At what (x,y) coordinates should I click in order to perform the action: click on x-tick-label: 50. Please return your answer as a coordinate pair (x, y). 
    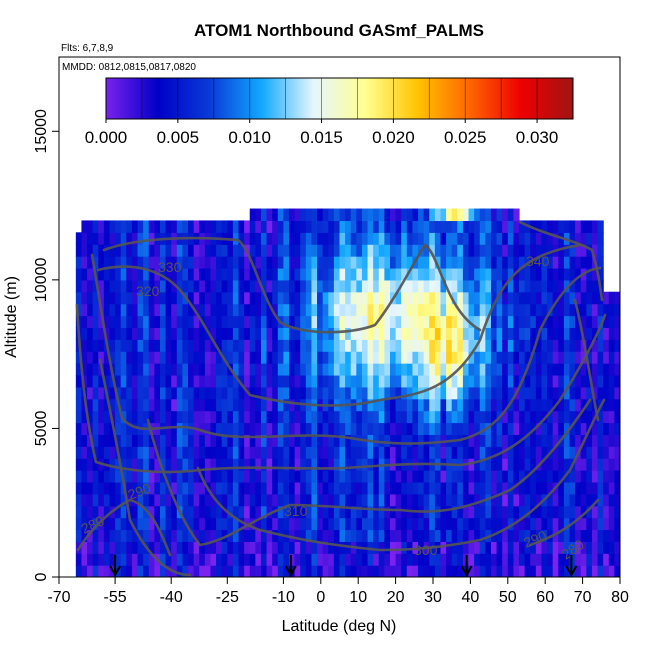
    Looking at the image, I should click on (508, 597).